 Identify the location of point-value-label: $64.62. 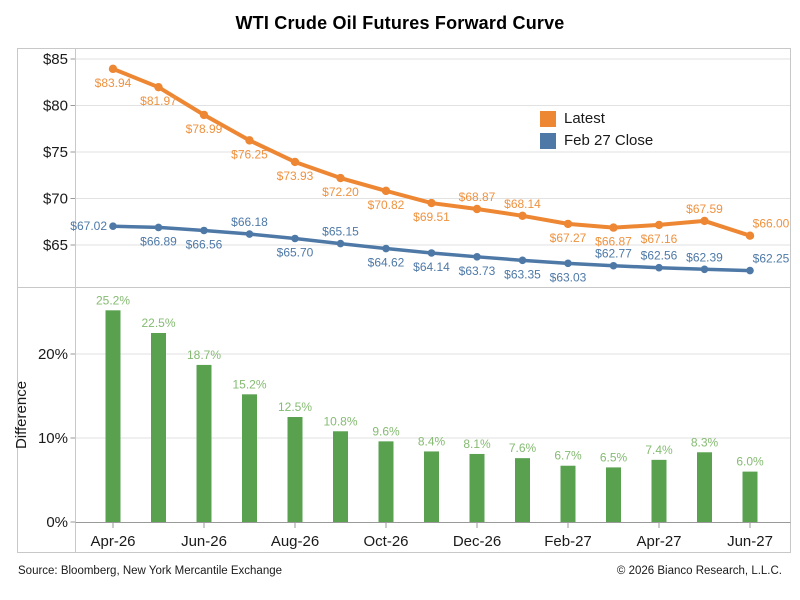
(386, 263).